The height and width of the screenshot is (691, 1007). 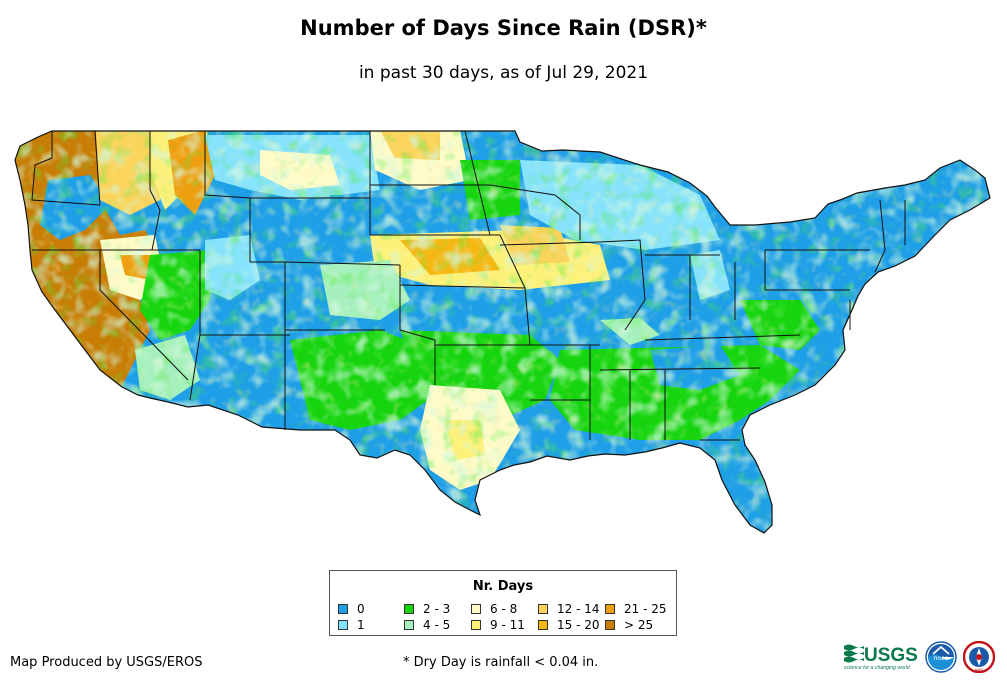 I want to click on legend-label: 6 - 8, so click(x=504, y=609).